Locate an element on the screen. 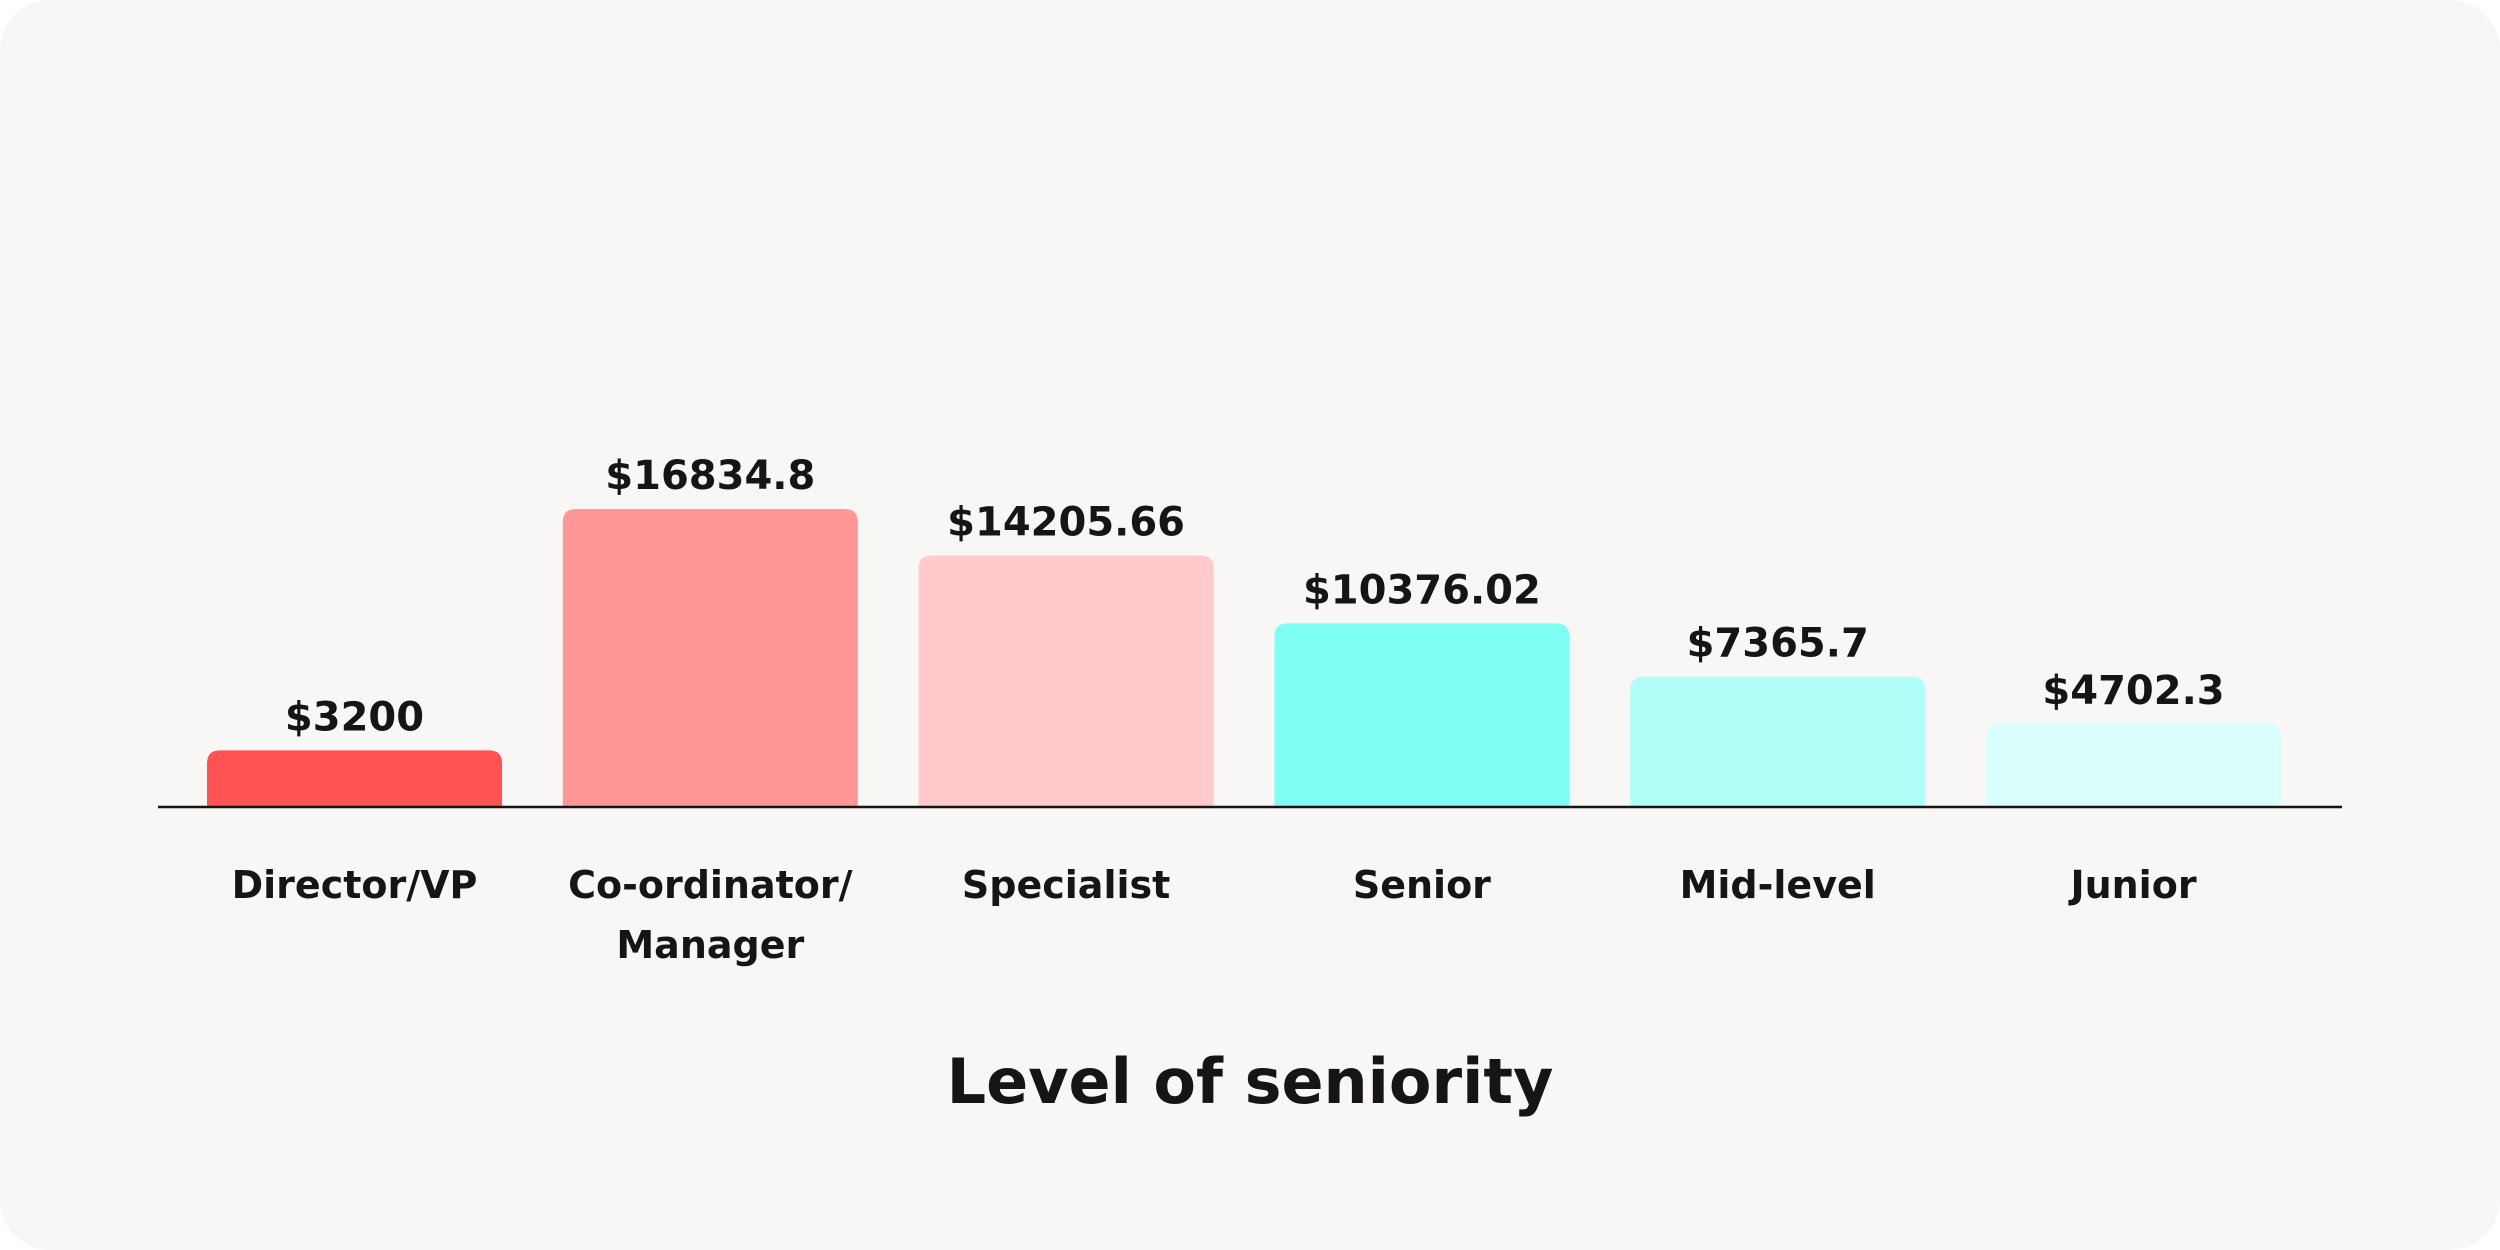 The height and width of the screenshot is (1250, 2500). x-tick-label: Director/VP is located at coordinates (354, 885).